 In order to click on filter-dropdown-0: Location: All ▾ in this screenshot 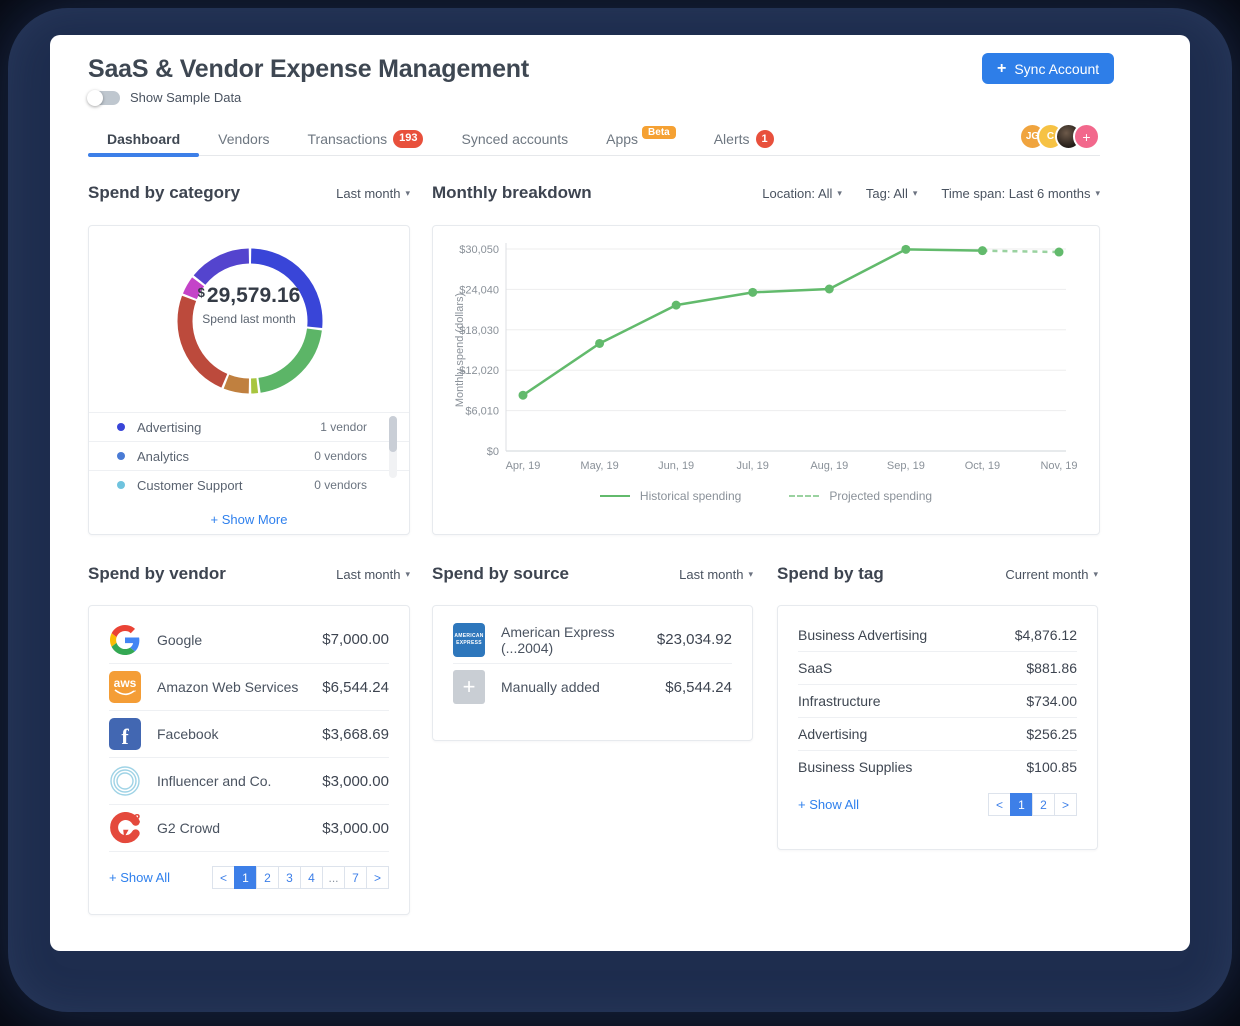, I will do `click(802, 193)`.